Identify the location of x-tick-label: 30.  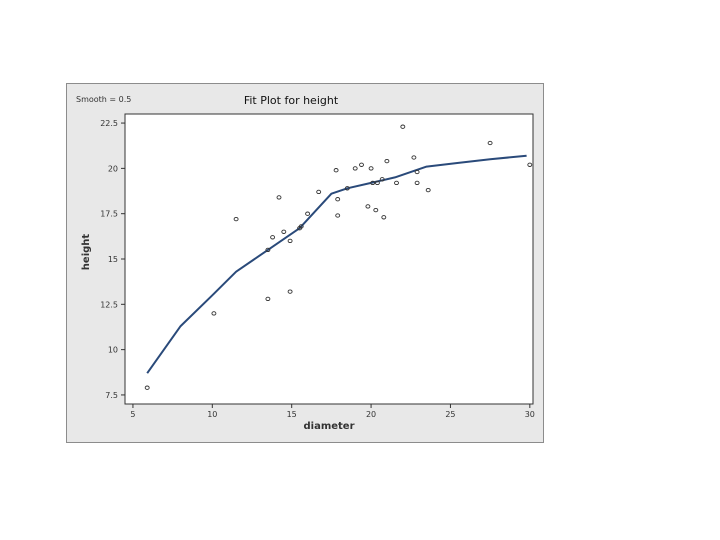
(530, 414).